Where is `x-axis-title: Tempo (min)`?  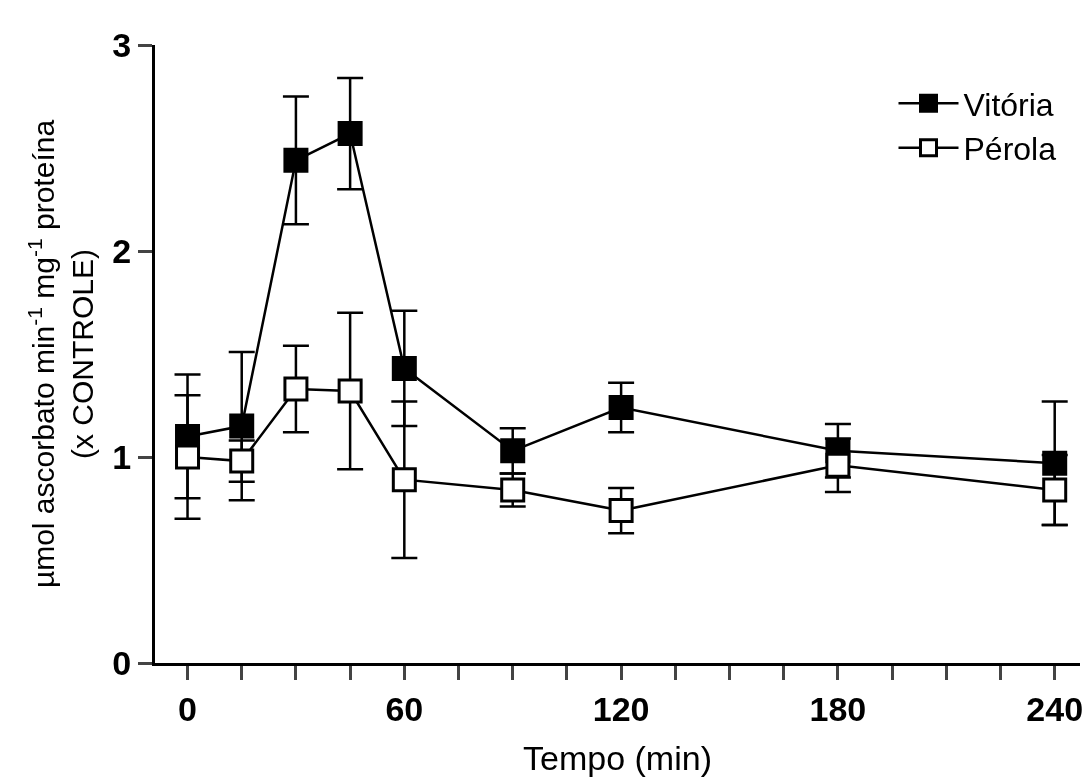 x-axis-title: Tempo (min) is located at coordinates (617, 758).